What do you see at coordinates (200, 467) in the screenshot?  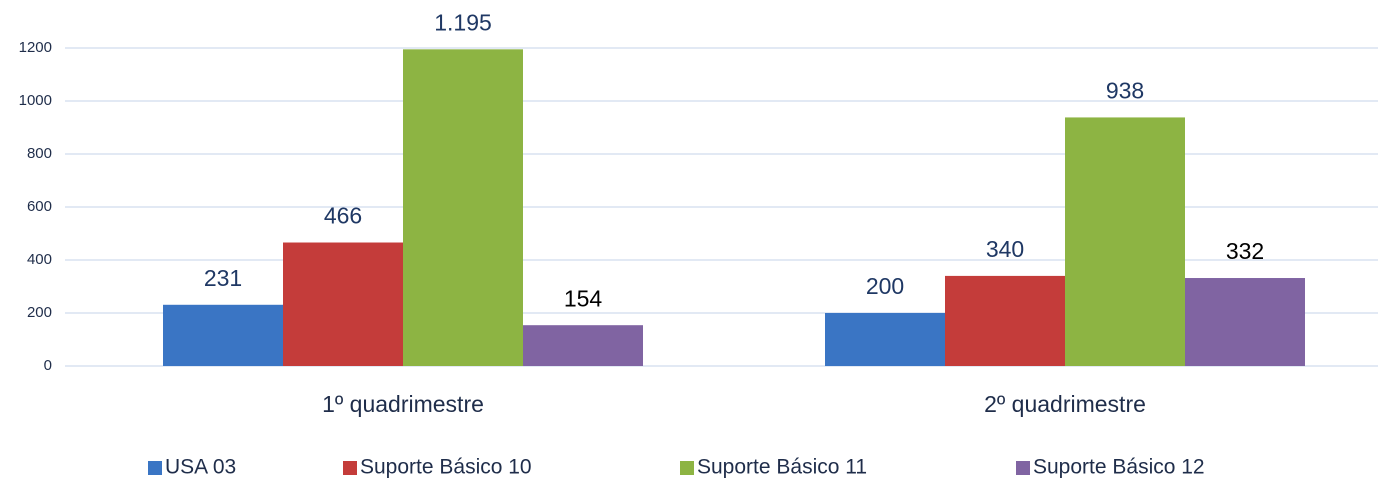 I see `legend-label: USA 03` at bounding box center [200, 467].